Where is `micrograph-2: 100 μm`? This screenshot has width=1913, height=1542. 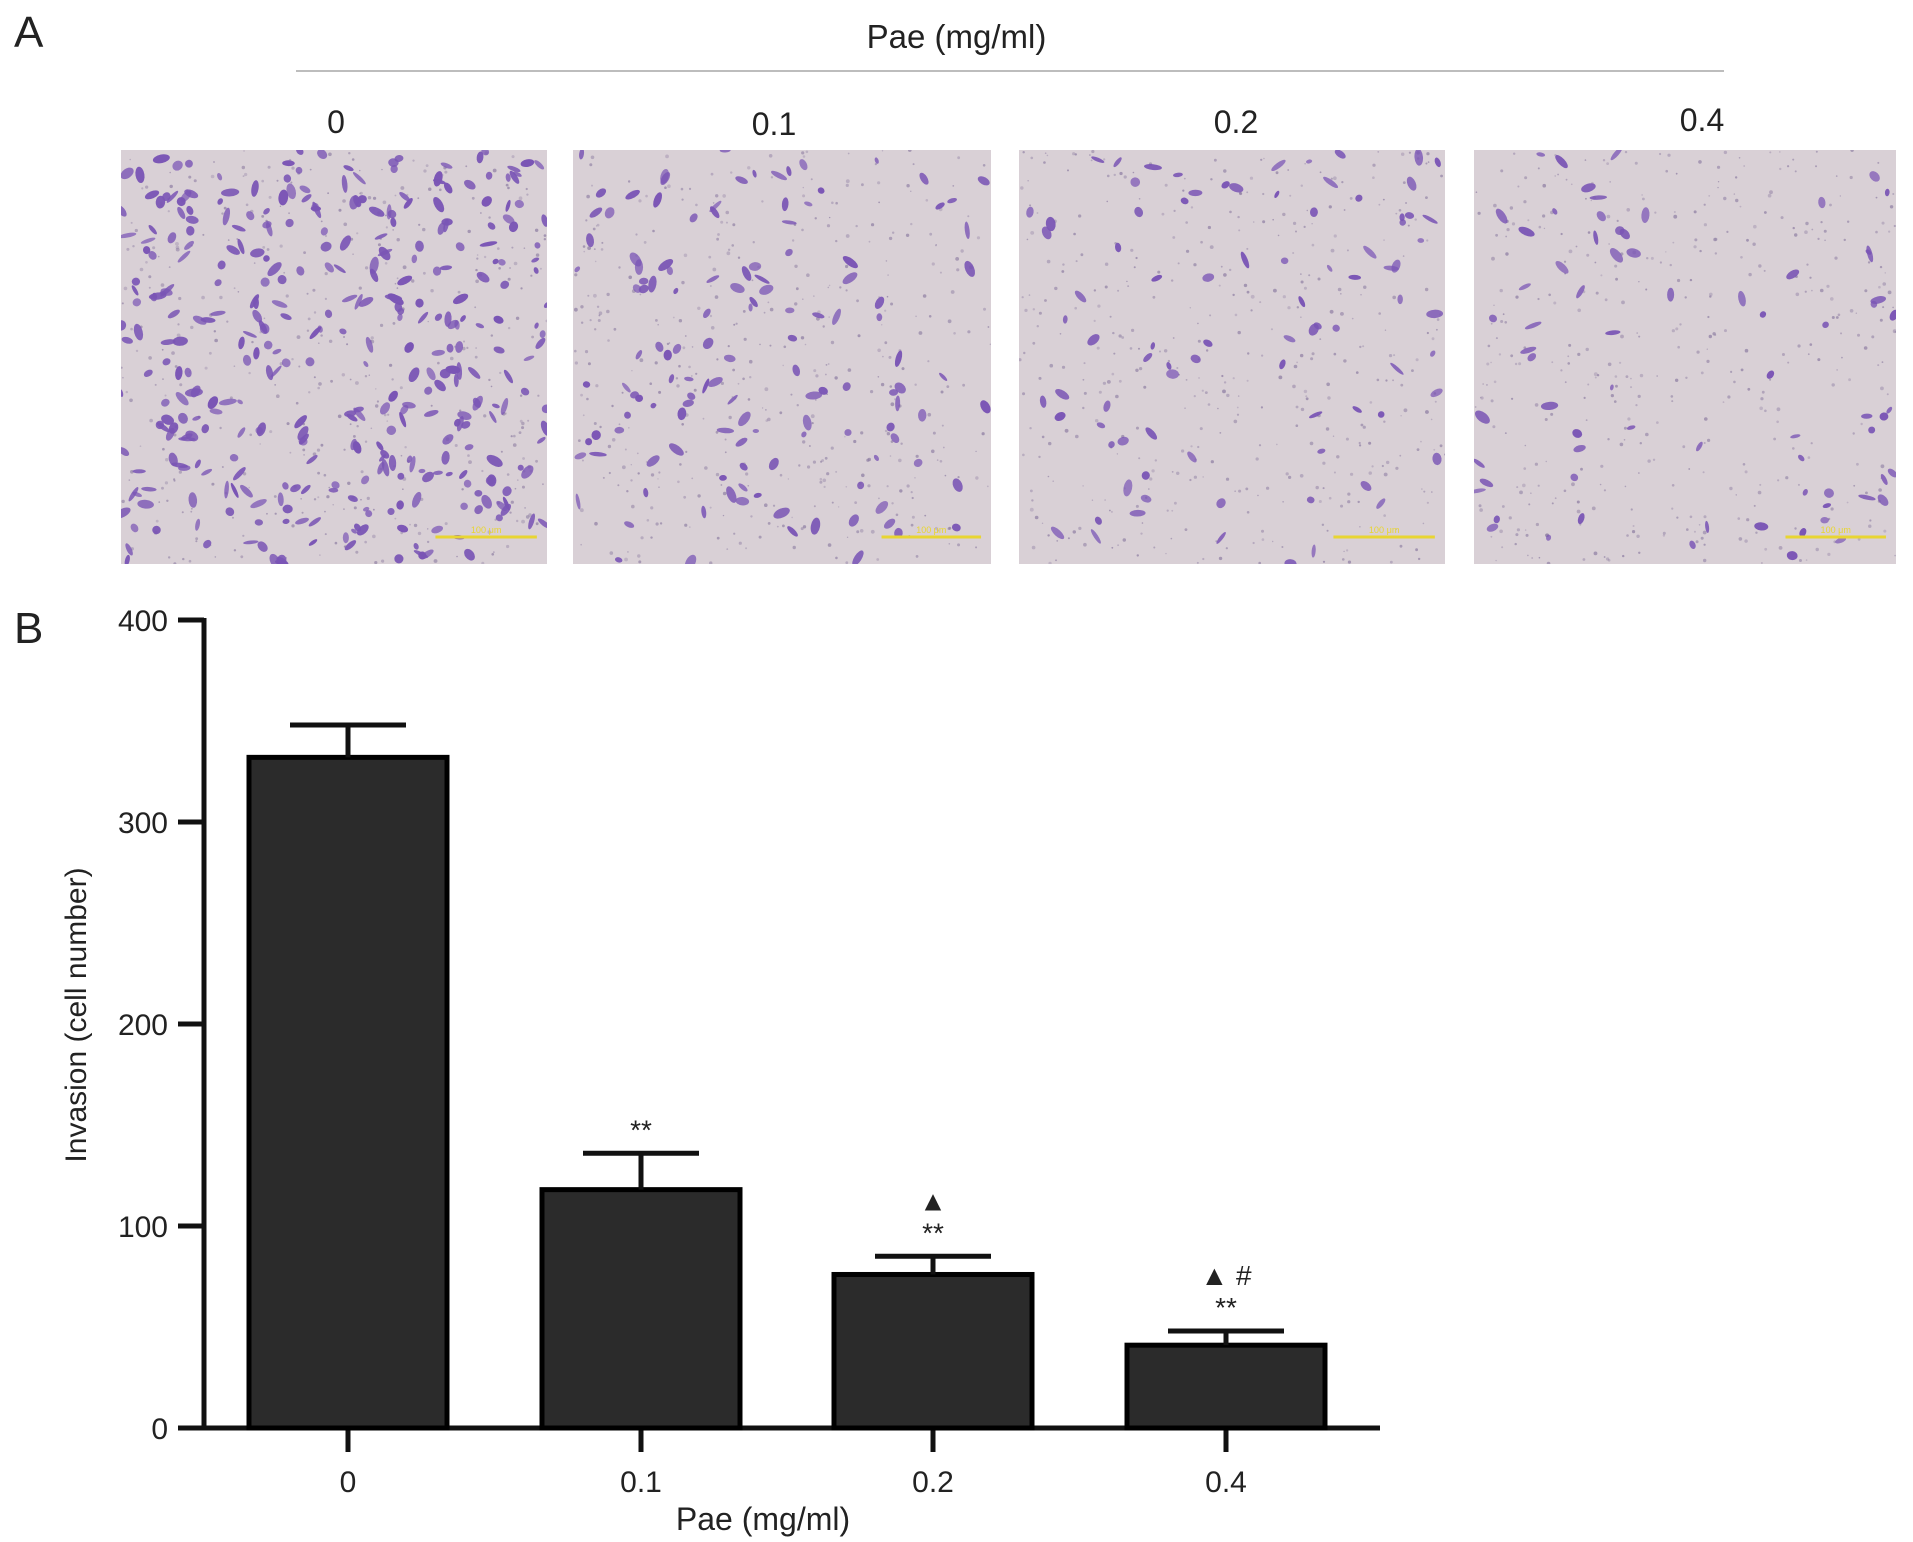
micrograph-2: 100 μm is located at coordinates (1232, 357).